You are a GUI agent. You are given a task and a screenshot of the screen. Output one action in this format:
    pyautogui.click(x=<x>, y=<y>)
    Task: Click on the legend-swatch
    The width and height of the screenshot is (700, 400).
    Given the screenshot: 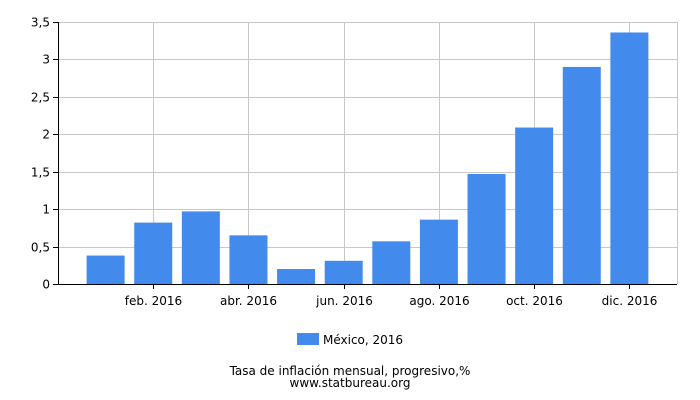 What is the action you would take?
    pyautogui.click(x=308, y=339)
    